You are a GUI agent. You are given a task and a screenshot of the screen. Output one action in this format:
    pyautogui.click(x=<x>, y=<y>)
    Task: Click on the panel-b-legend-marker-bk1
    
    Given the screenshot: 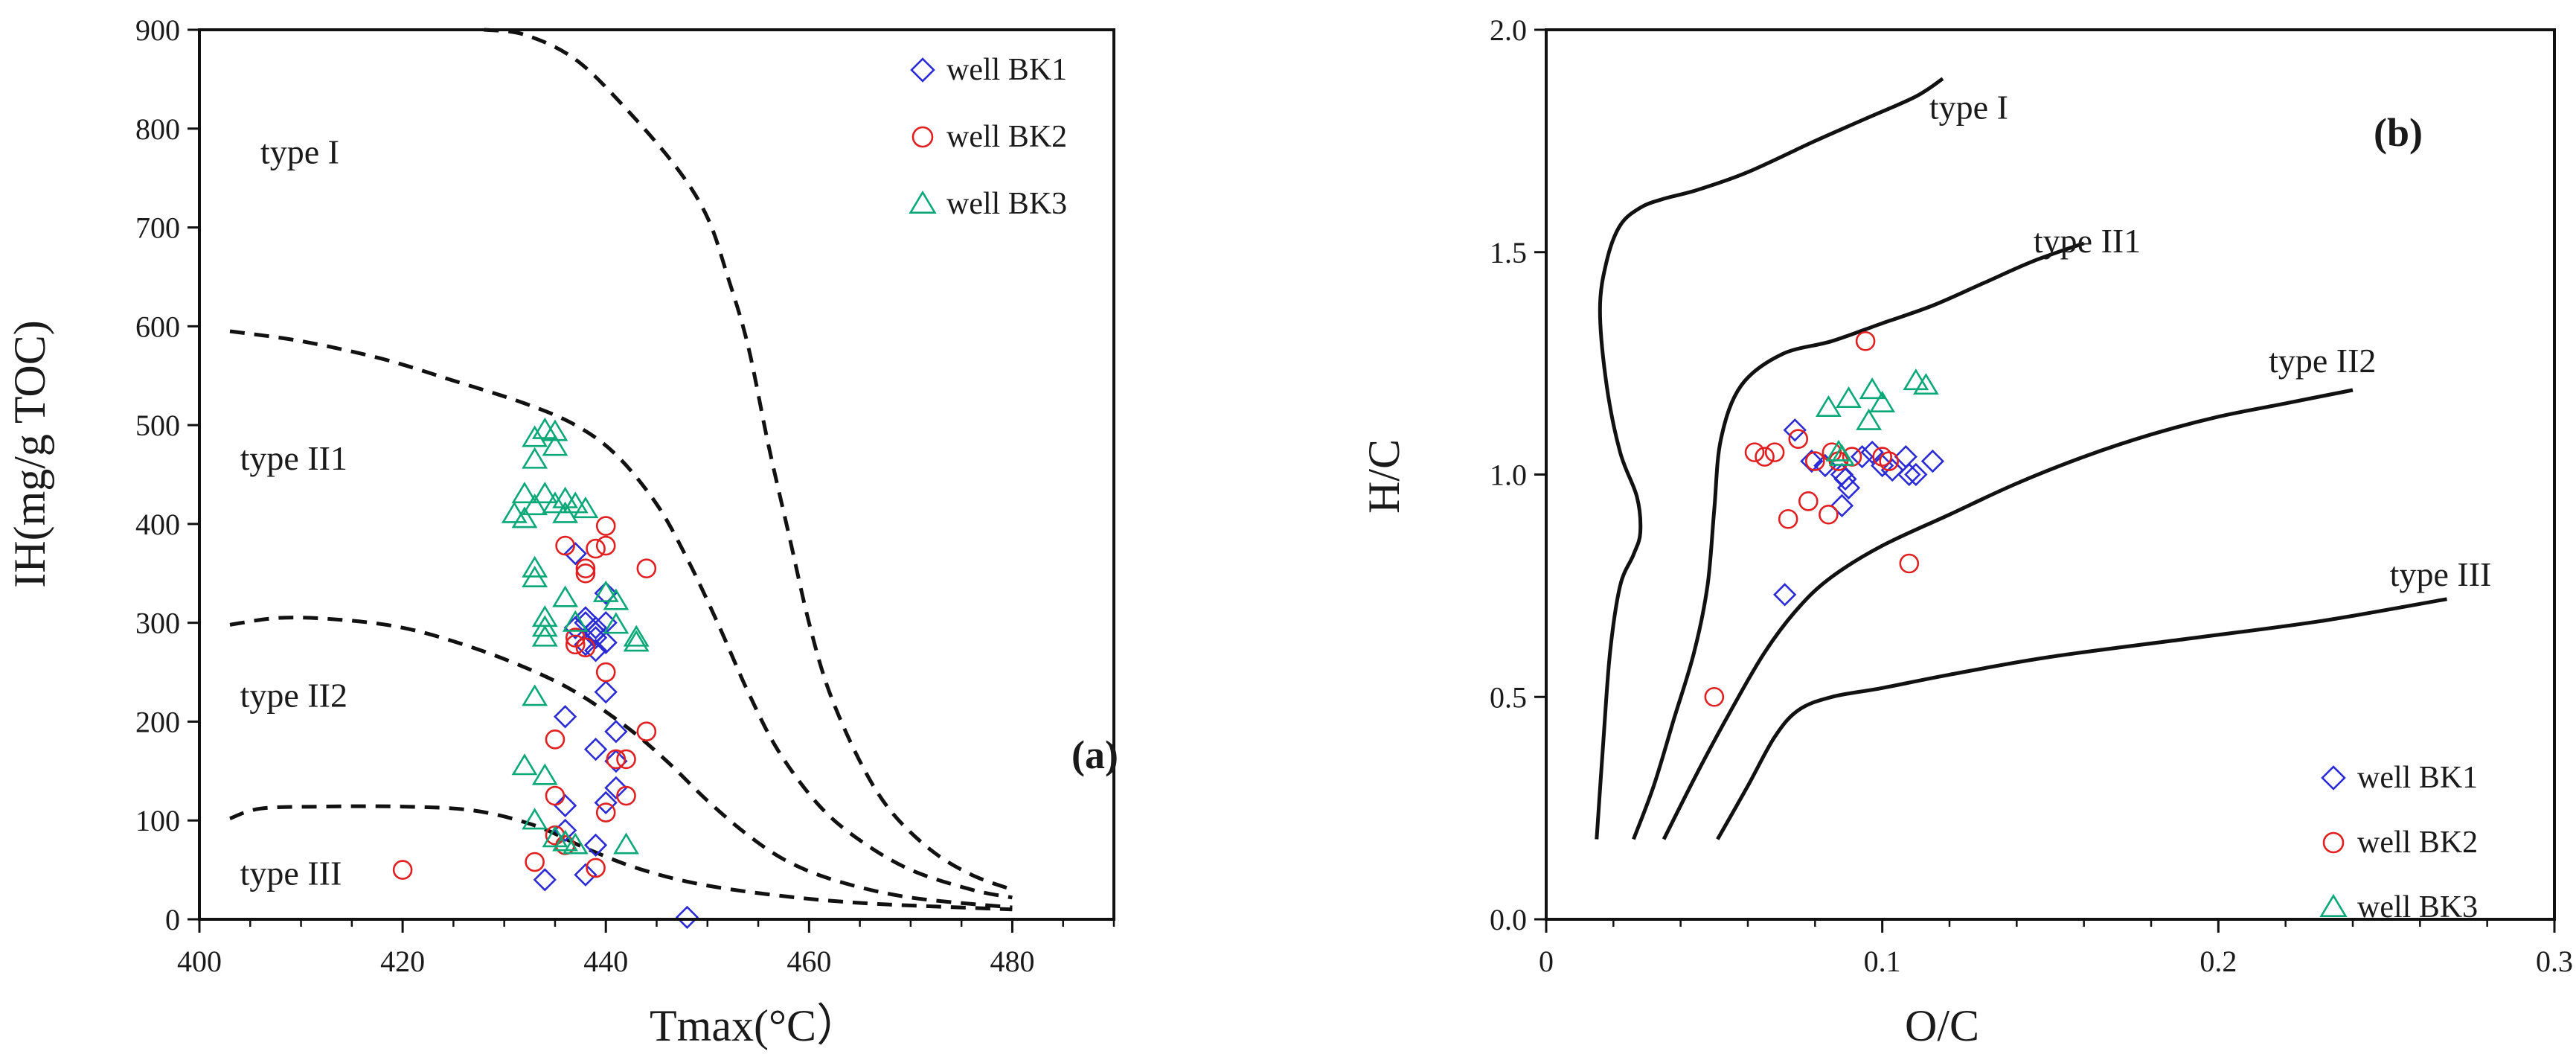 What is the action you would take?
    pyautogui.click(x=2333, y=778)
    